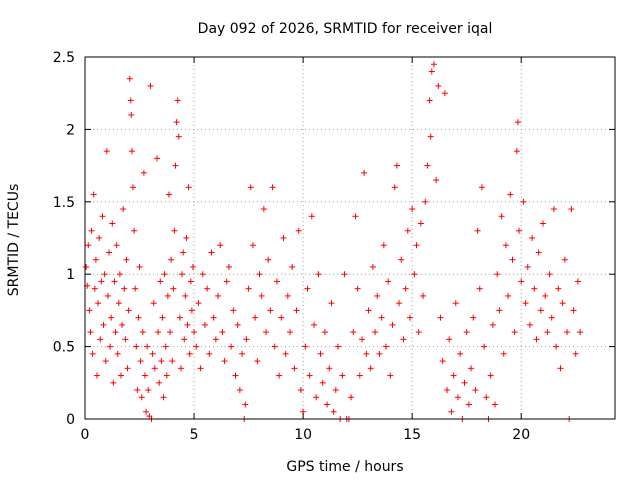 Image resolution: width=640 pixels, height=480 pixels. I want to click on y-tick-label: 2.5, so click(64, 58).